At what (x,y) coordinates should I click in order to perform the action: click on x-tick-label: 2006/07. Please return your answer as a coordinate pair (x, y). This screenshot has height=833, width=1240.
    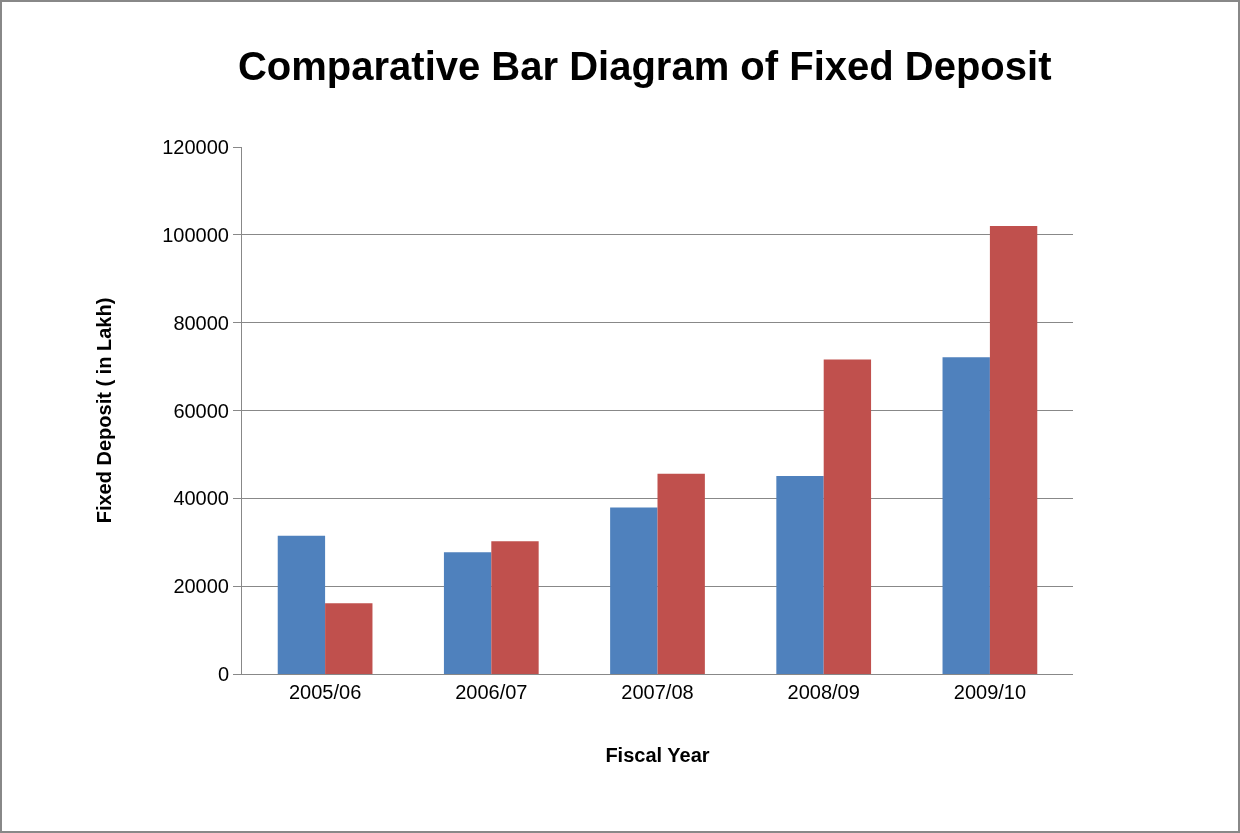
    Looking at the image, I should click on (491, 692).